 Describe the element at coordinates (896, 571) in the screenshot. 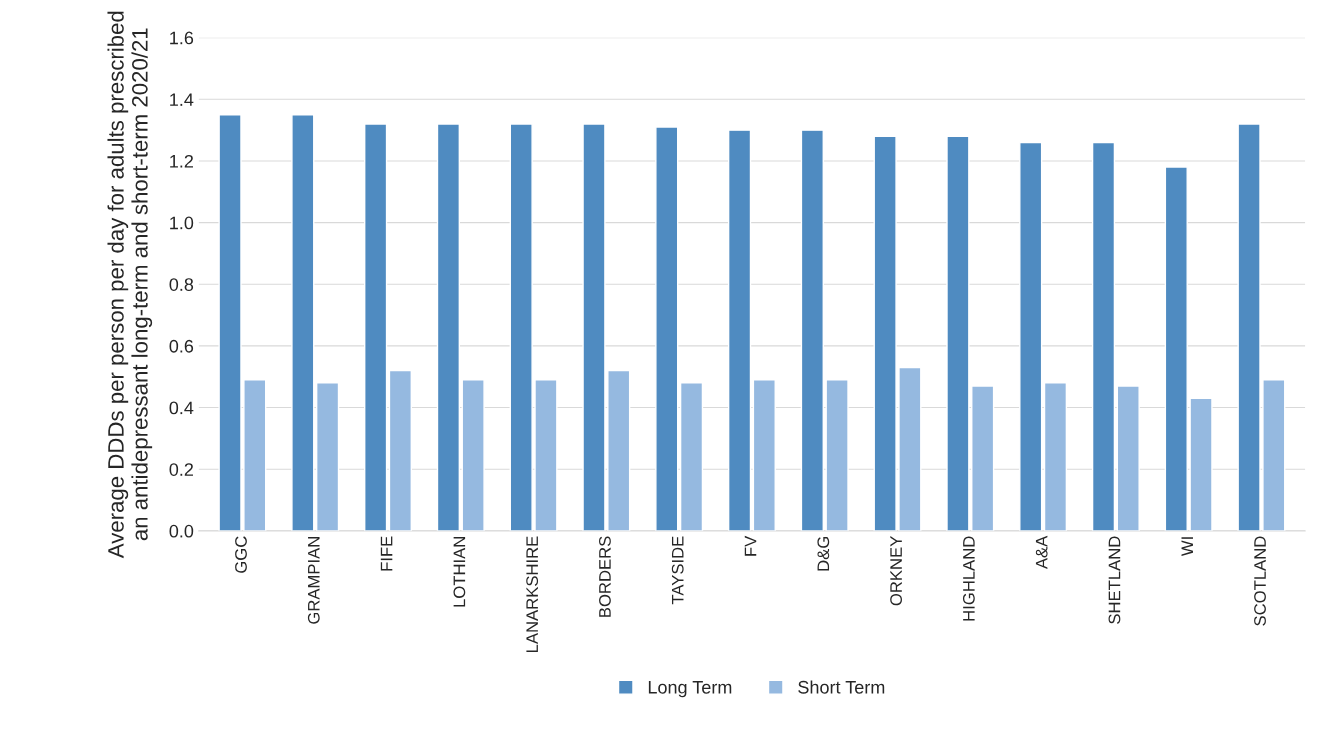

I see `x-tick-label: ORKNEY` at that location.